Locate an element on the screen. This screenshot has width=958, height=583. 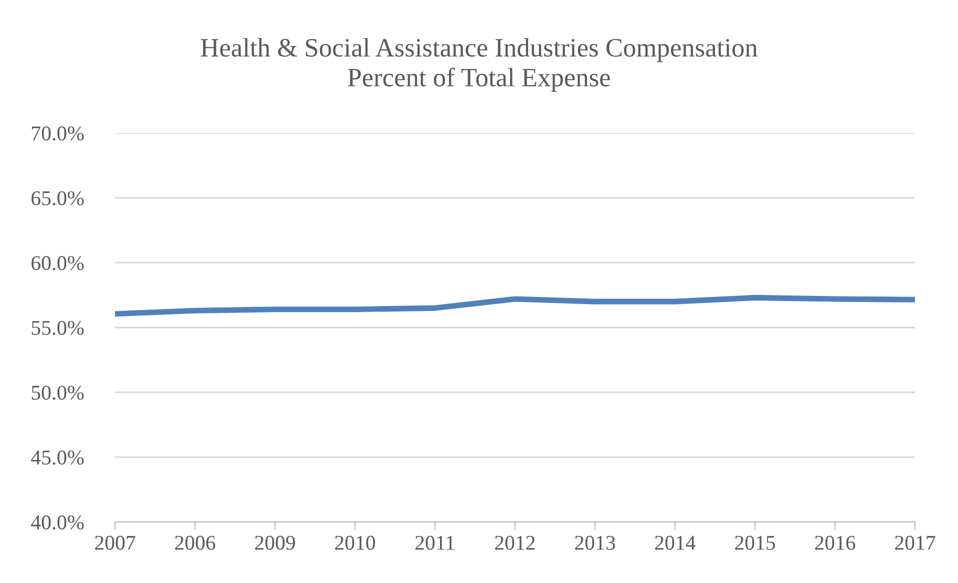
y-tick-label: 45.0% is located at coordinates (57, 457).